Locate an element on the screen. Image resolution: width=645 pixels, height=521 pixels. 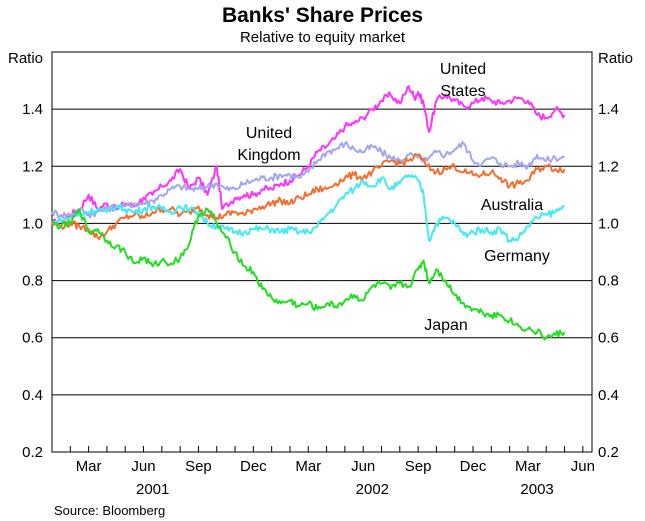
series-annotation: Japan is located at coordinates (446, 325).